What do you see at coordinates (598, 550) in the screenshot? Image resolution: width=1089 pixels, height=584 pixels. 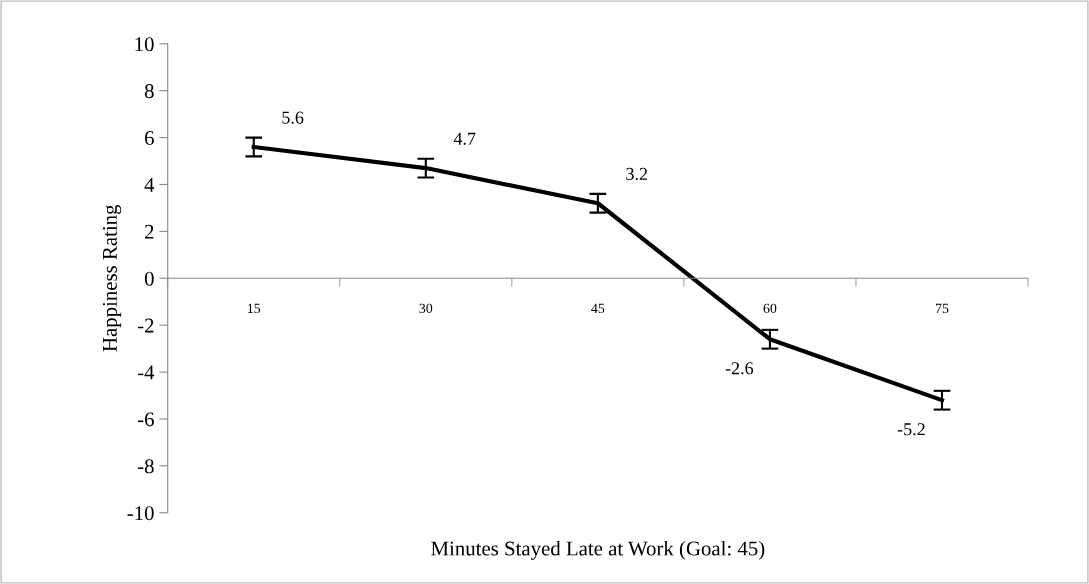 I see `x-axis-title: Minutes Stayed Late at Work (Goal: 45)` at bounding box center [598, 550].